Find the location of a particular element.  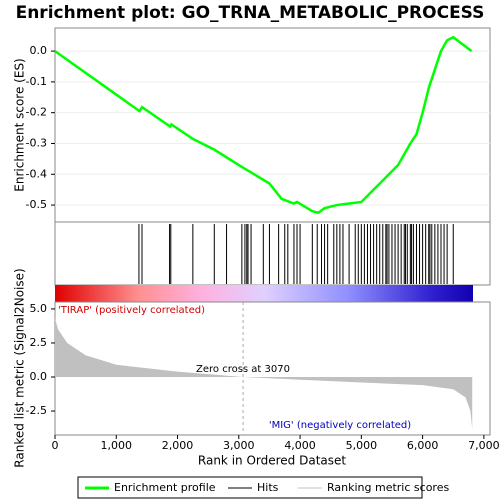

x-tick-label: 0 is located at coordinates (55, 445).